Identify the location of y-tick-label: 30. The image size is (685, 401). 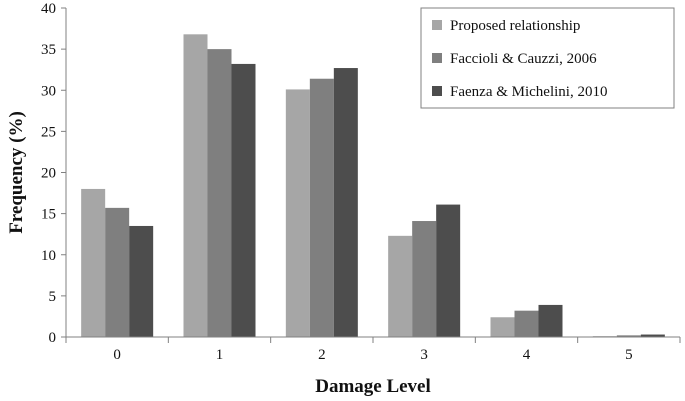
(48, 91).